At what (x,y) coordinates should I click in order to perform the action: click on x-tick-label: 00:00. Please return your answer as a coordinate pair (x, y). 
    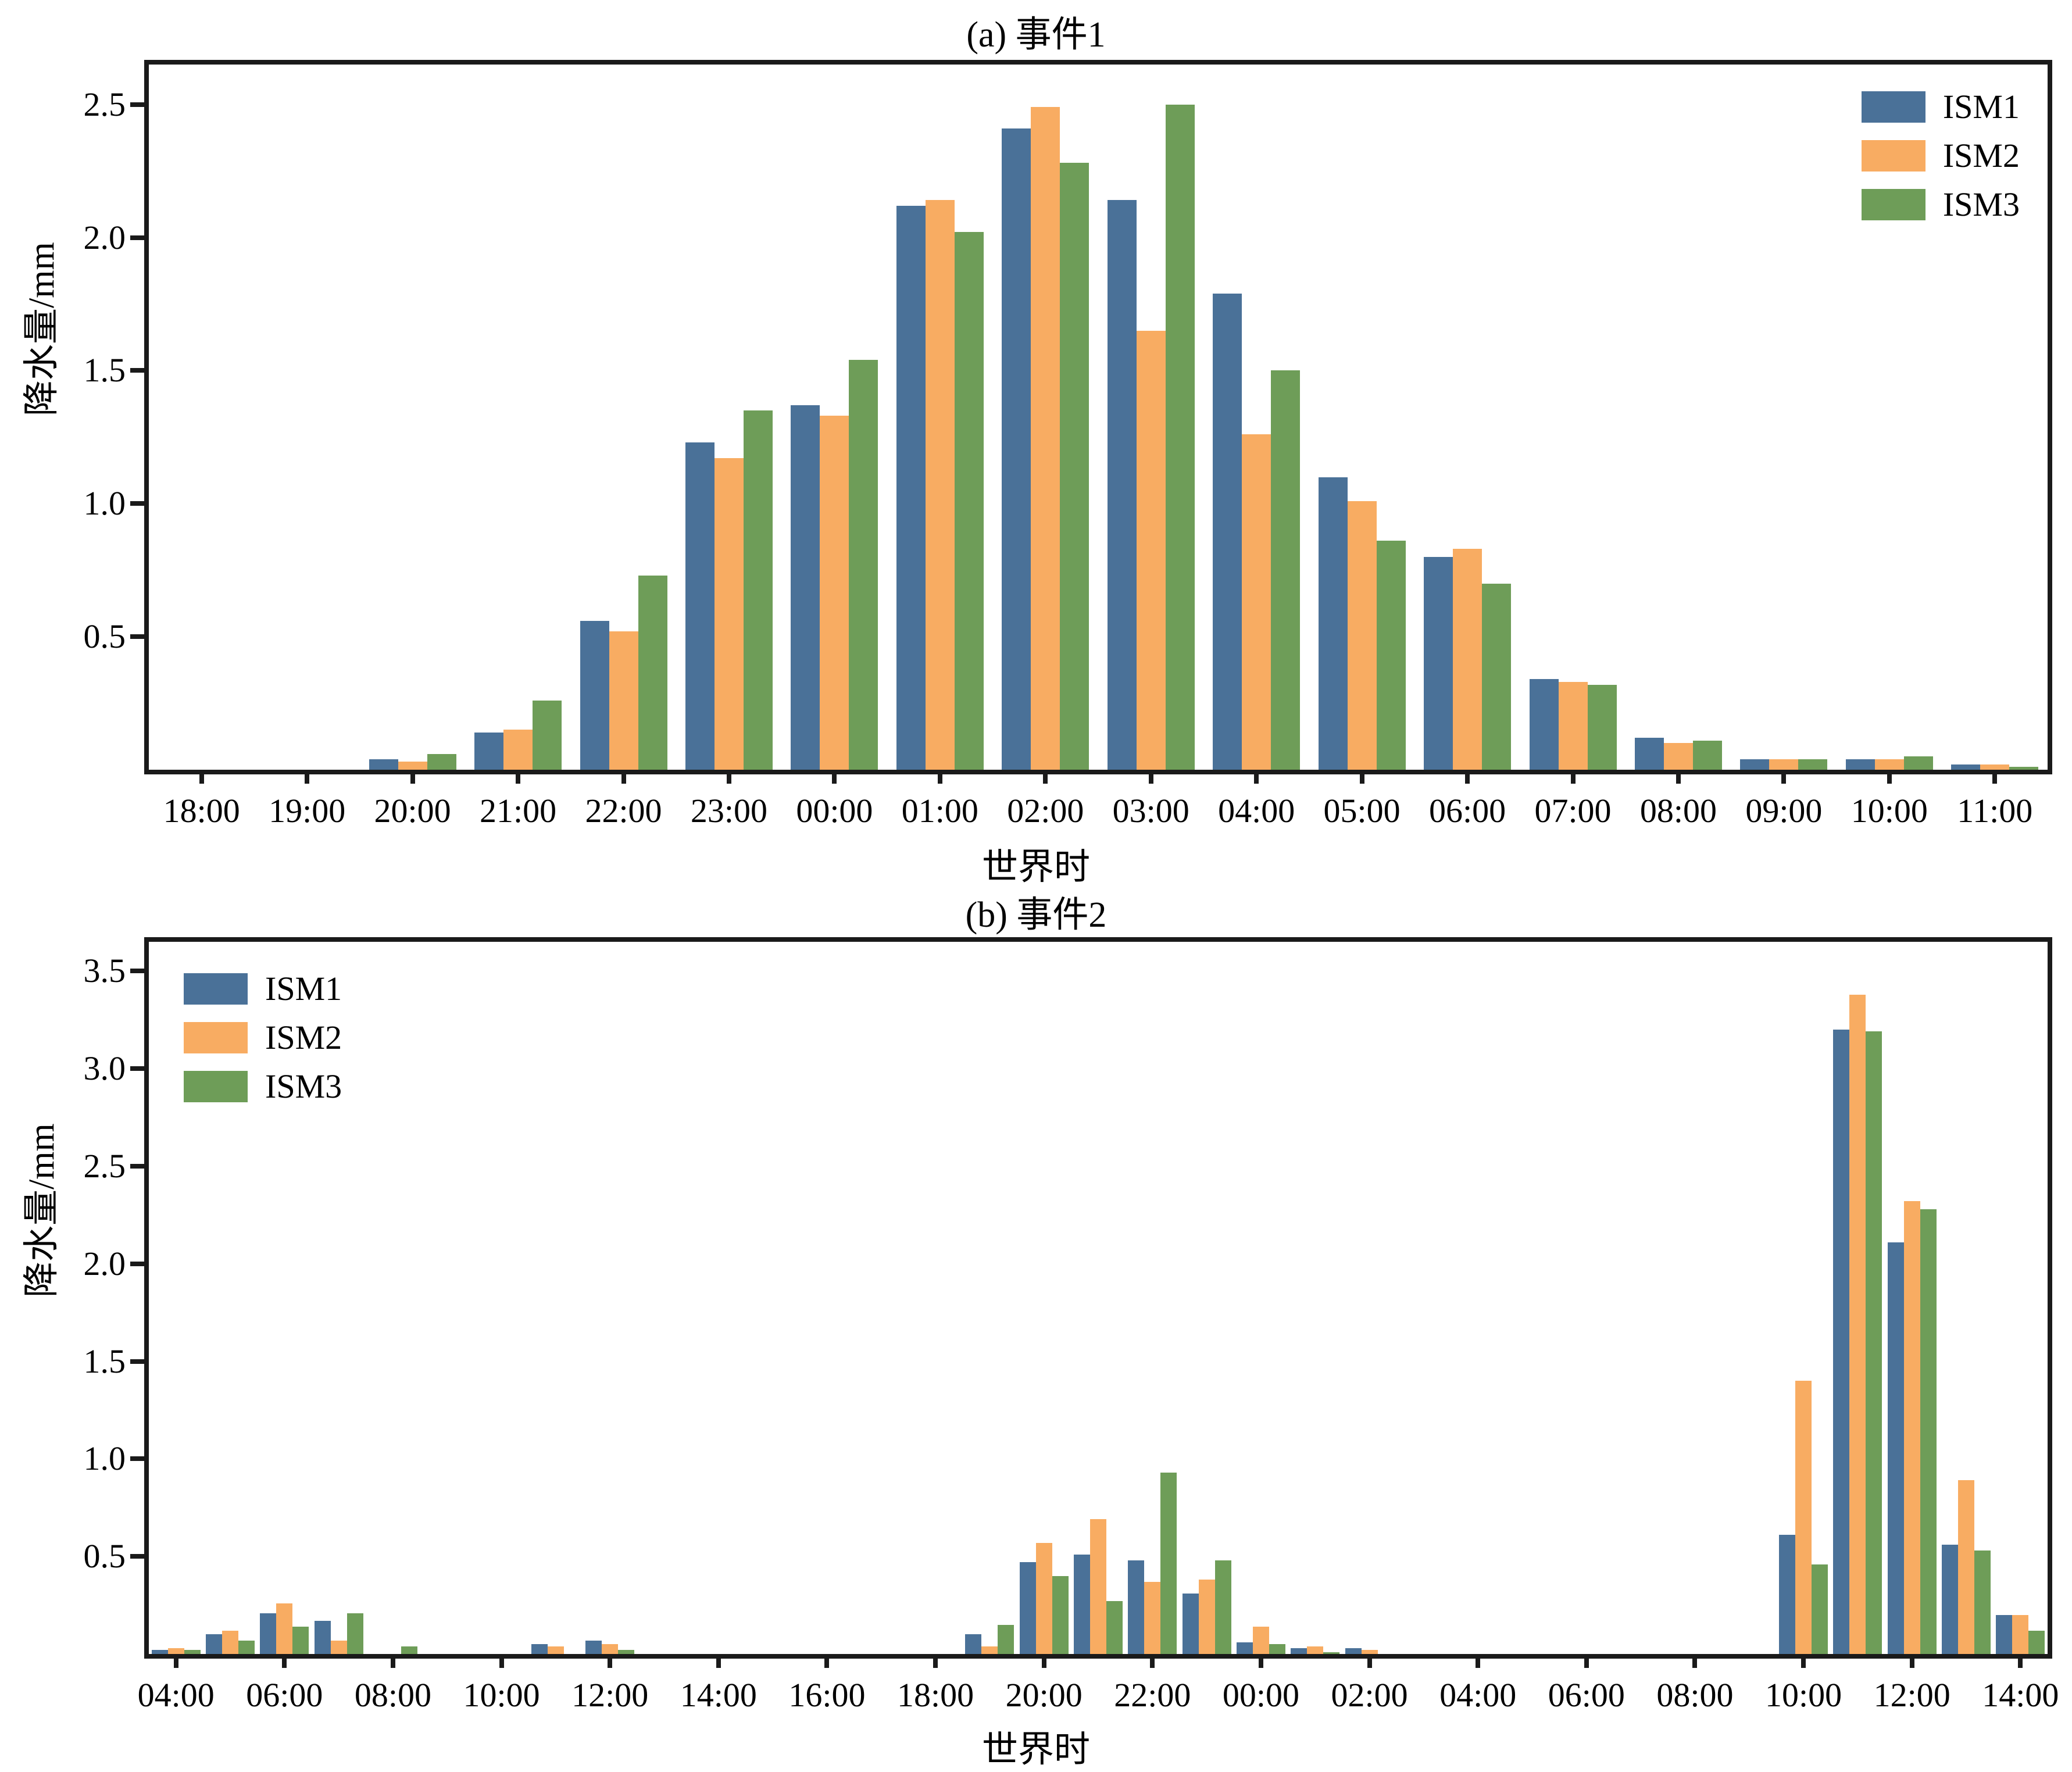
    Looking at the image, I should click on (834, 811).